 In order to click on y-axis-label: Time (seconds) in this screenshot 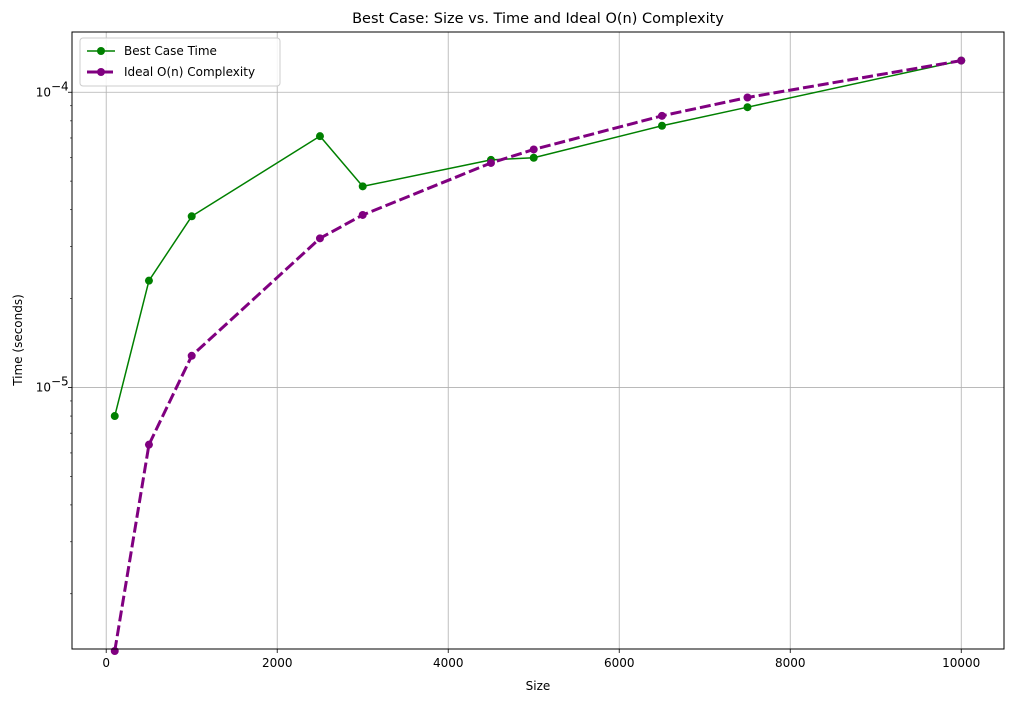, I will do `click(18, 340)`.